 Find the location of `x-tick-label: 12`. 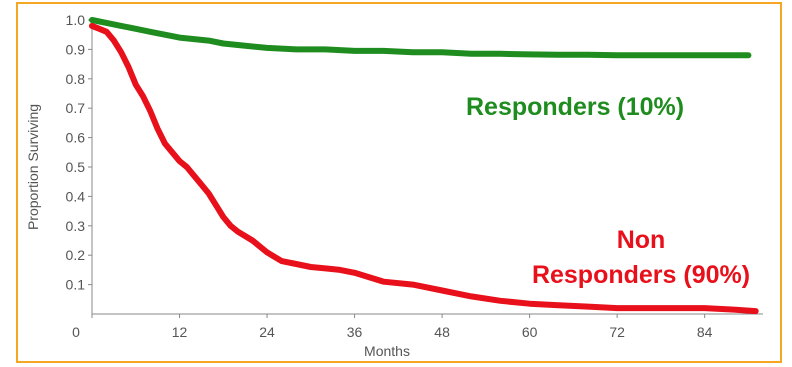

x-tick-label: 12 is located at coordinates (180, 332).